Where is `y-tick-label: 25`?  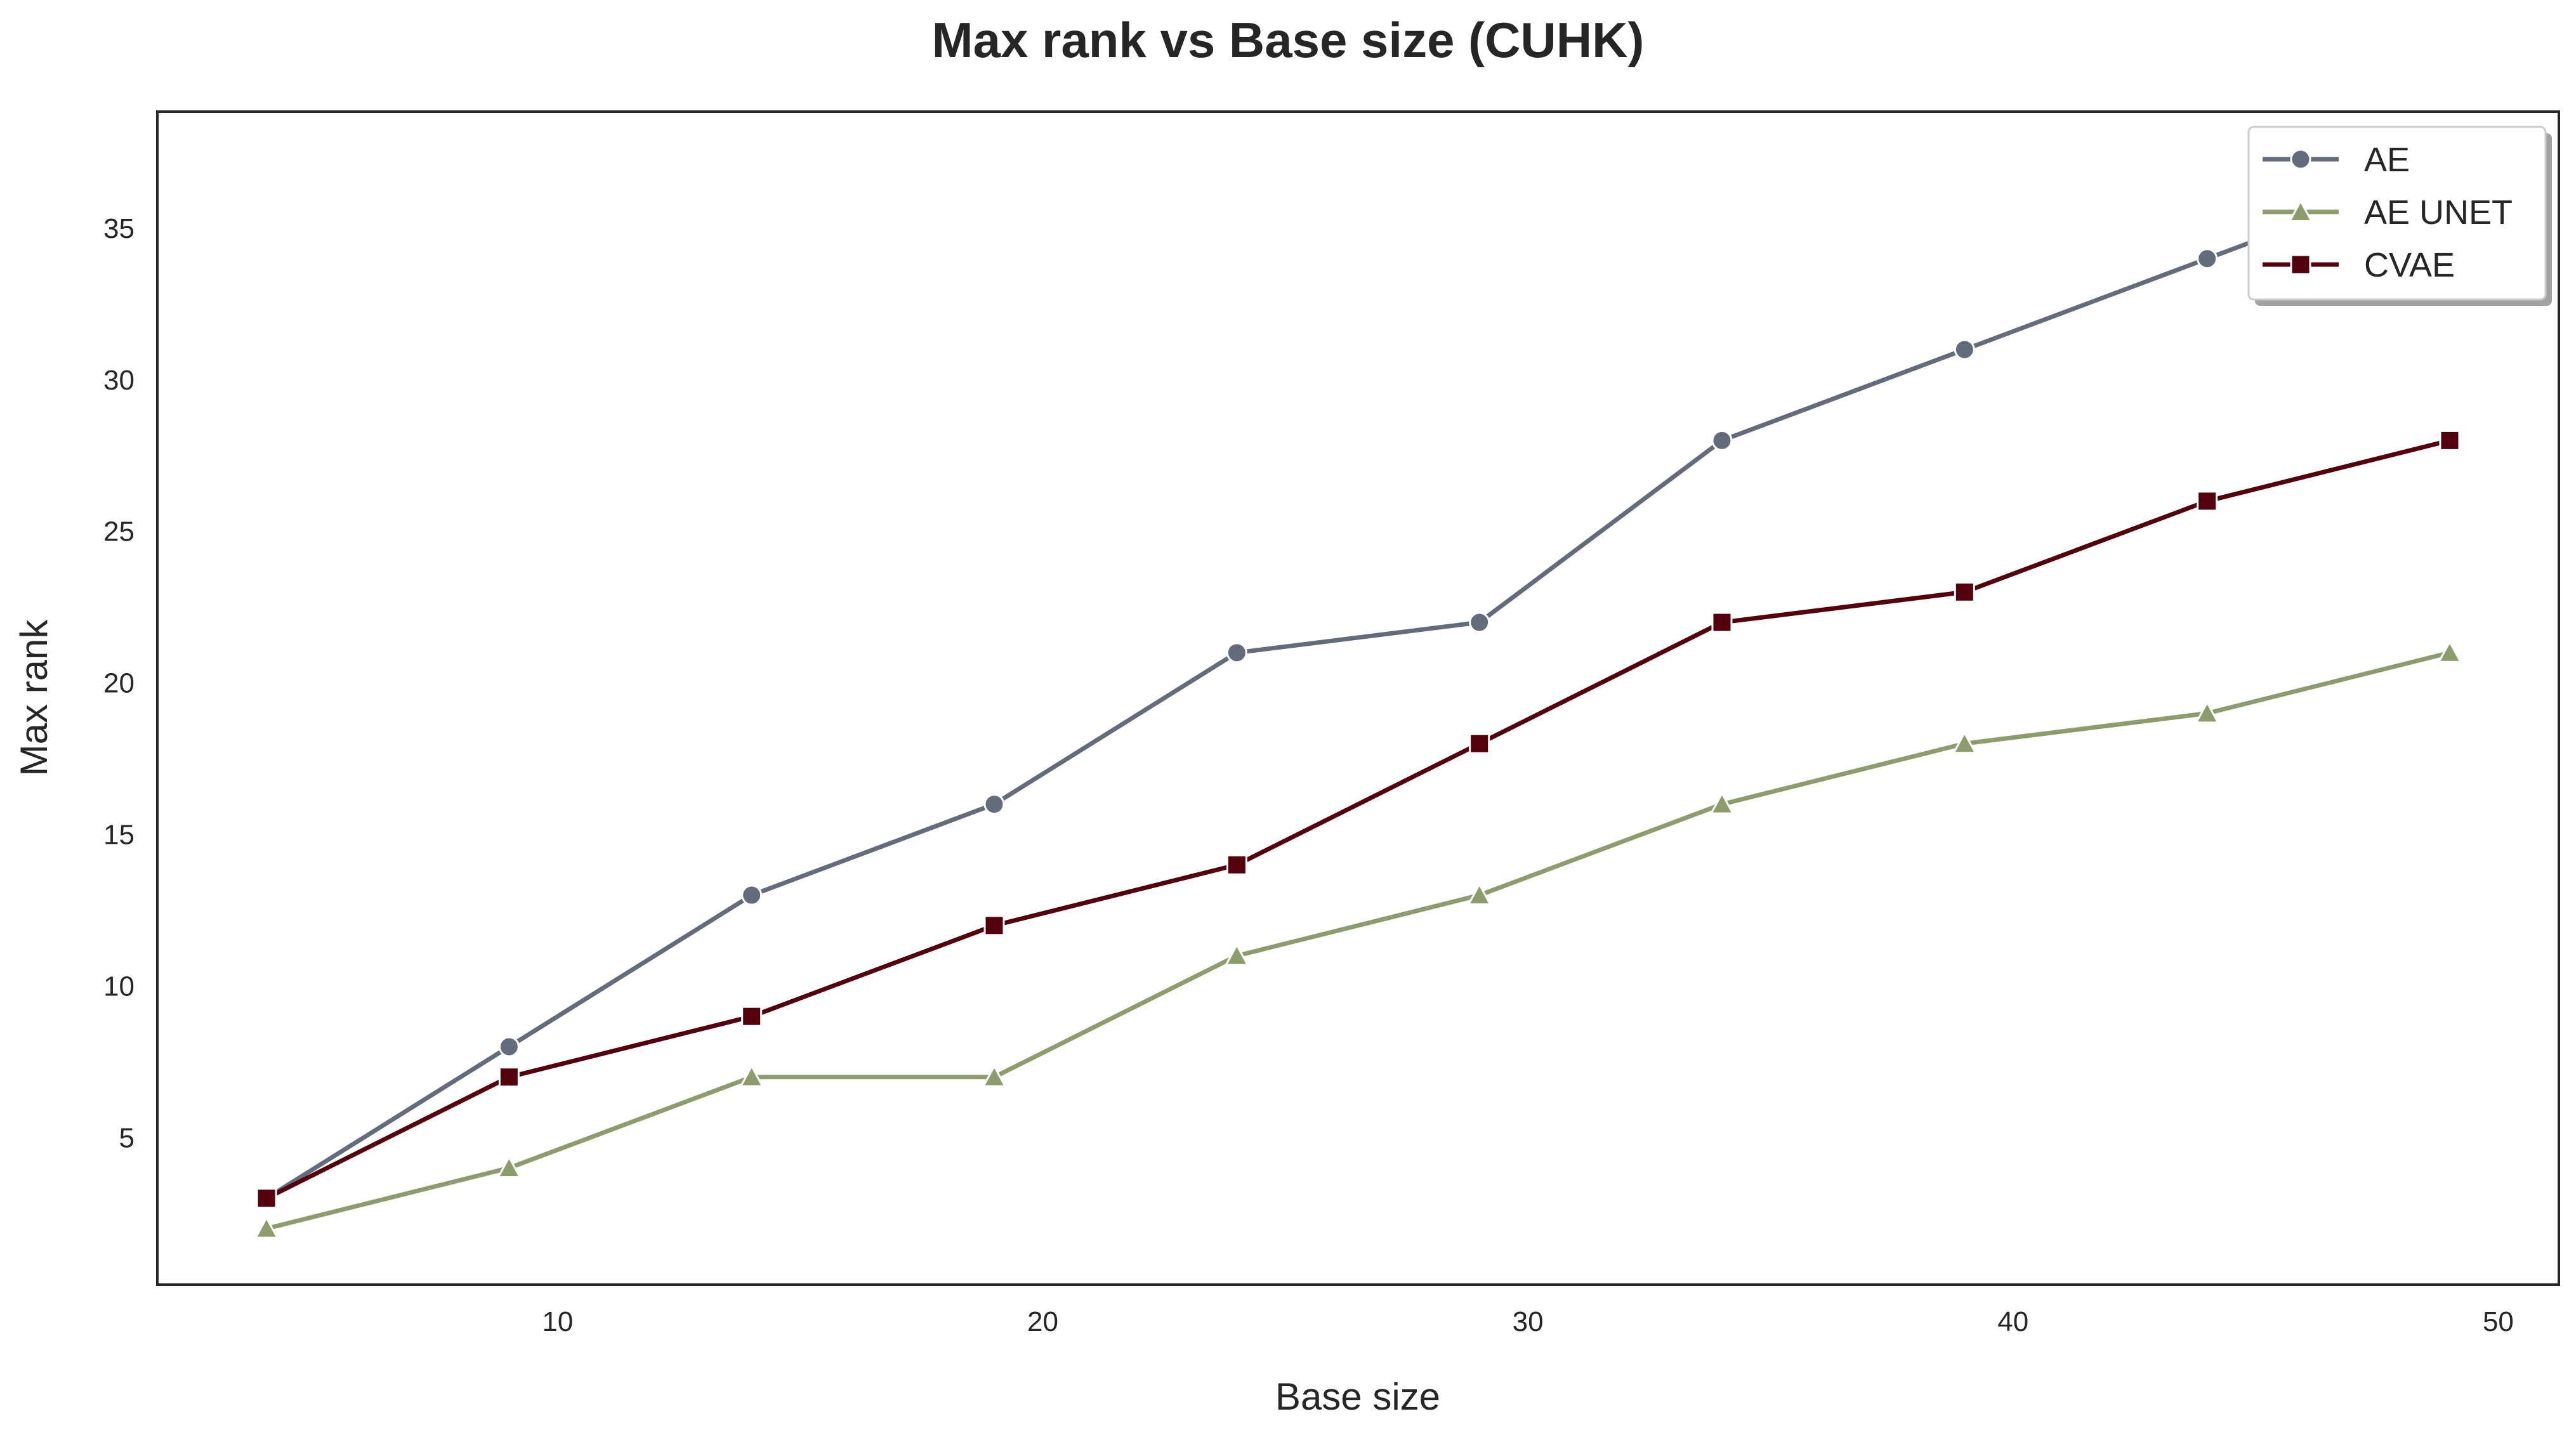 y-tick-label: 25 is located at coordinates (119, 531).